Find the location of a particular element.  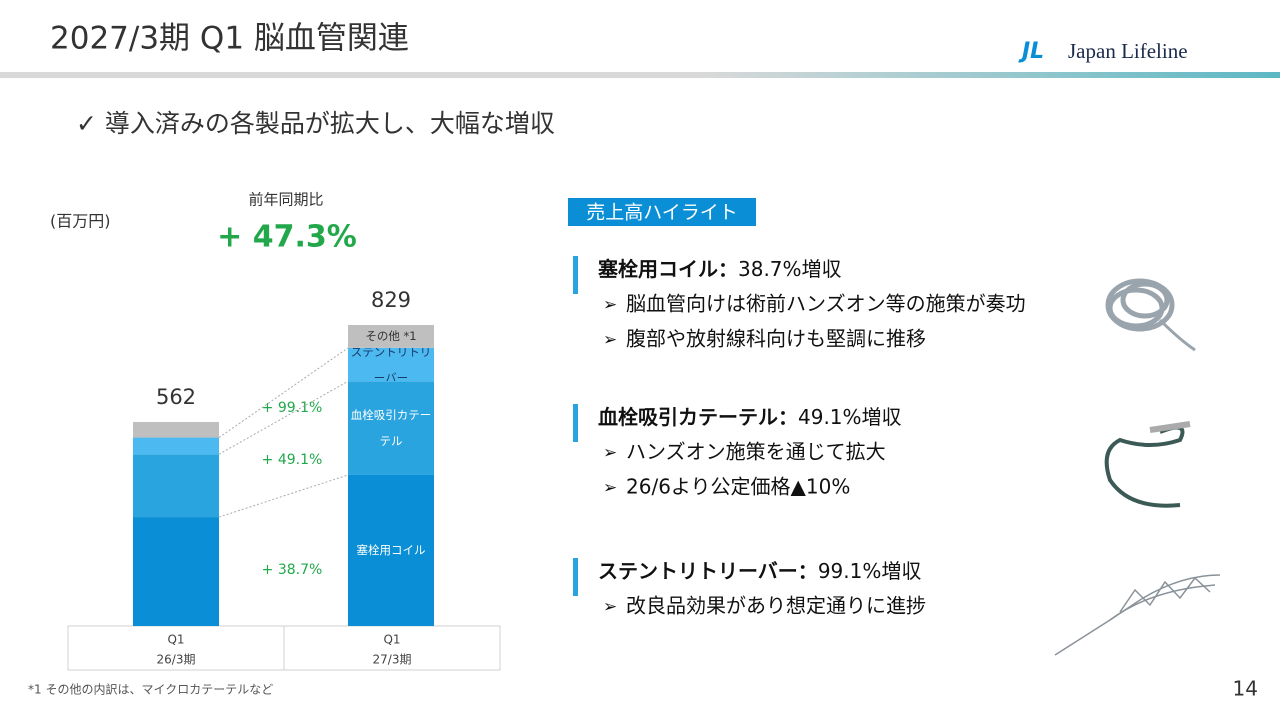

segment-label: その他 *1 is located at coordinates (391, 336).